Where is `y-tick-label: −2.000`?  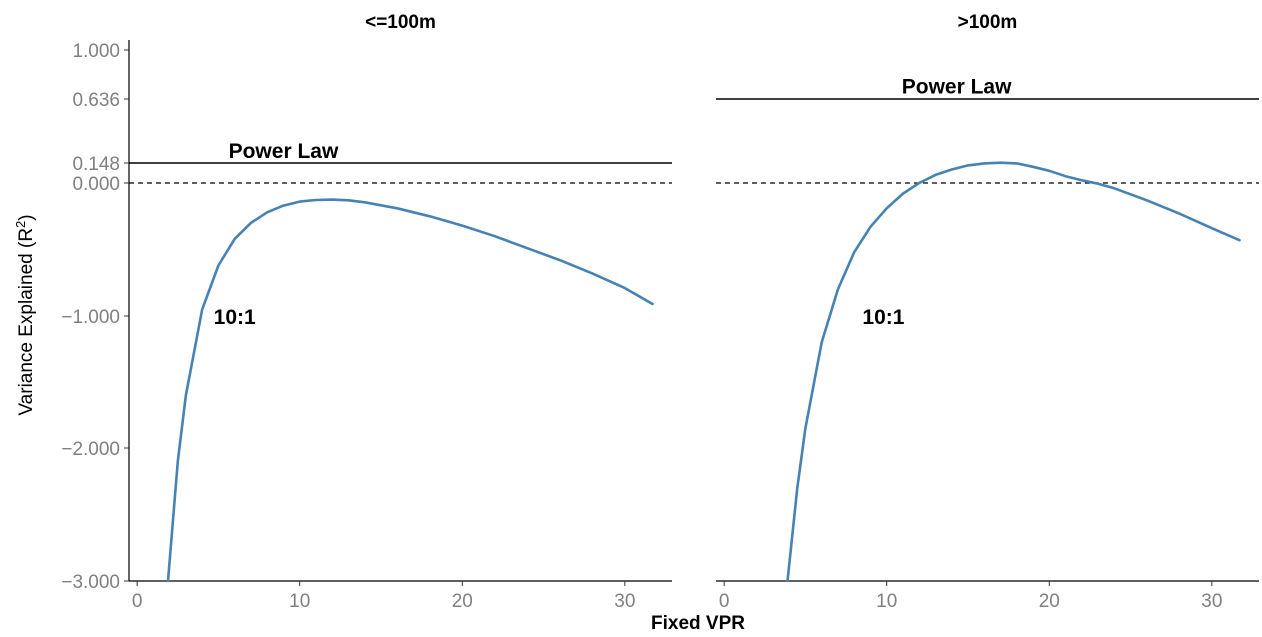
y-tick-label: −2.000 is located at coordinates (90, 449).